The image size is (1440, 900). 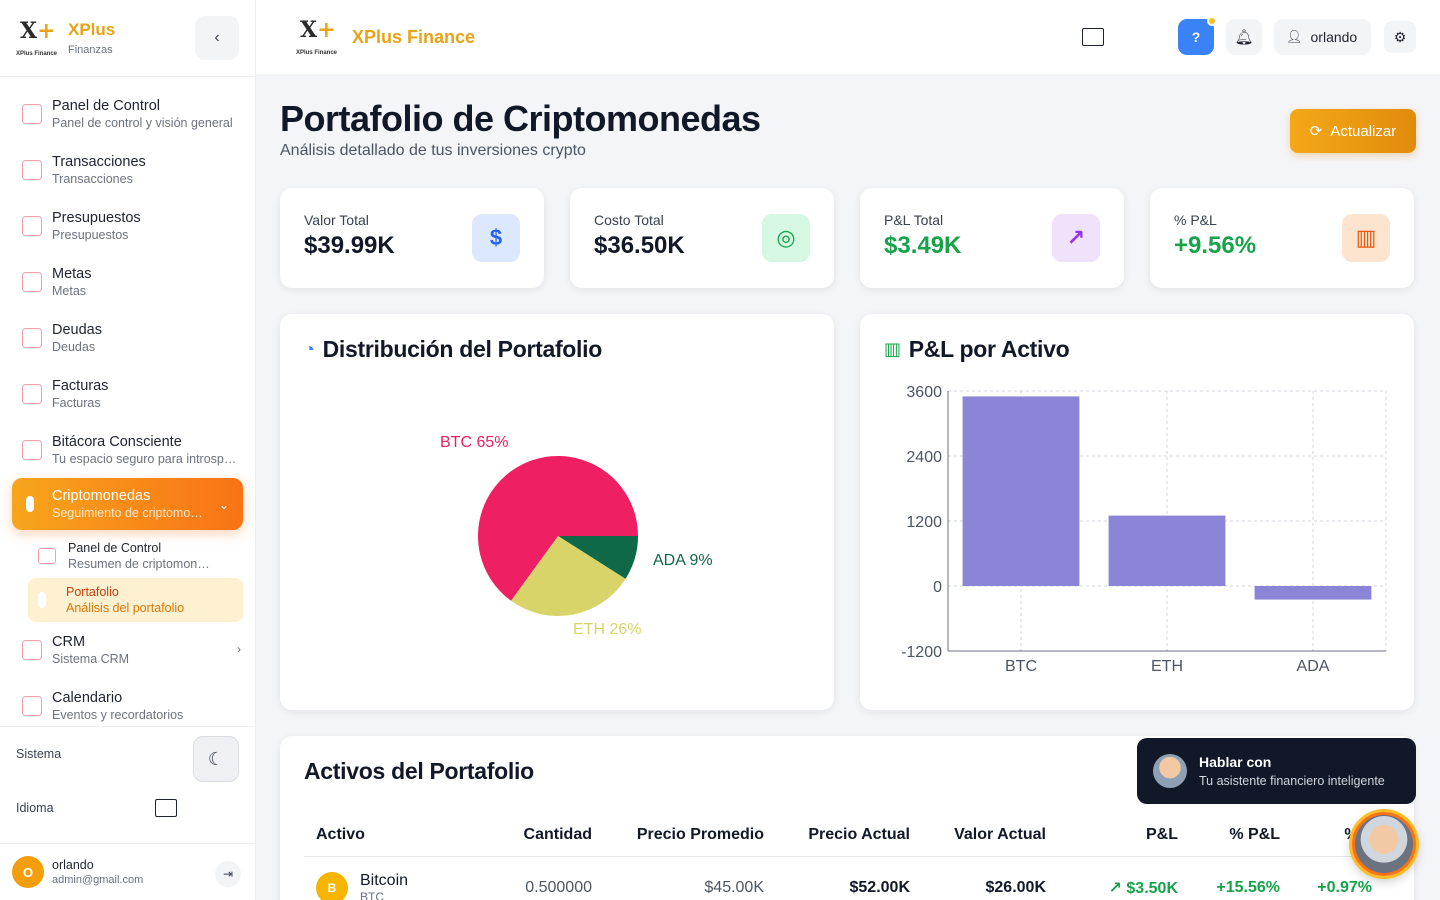 I want to click on stat-valor-total: Valor Total $39.99K $, so click(x=412, y=238).